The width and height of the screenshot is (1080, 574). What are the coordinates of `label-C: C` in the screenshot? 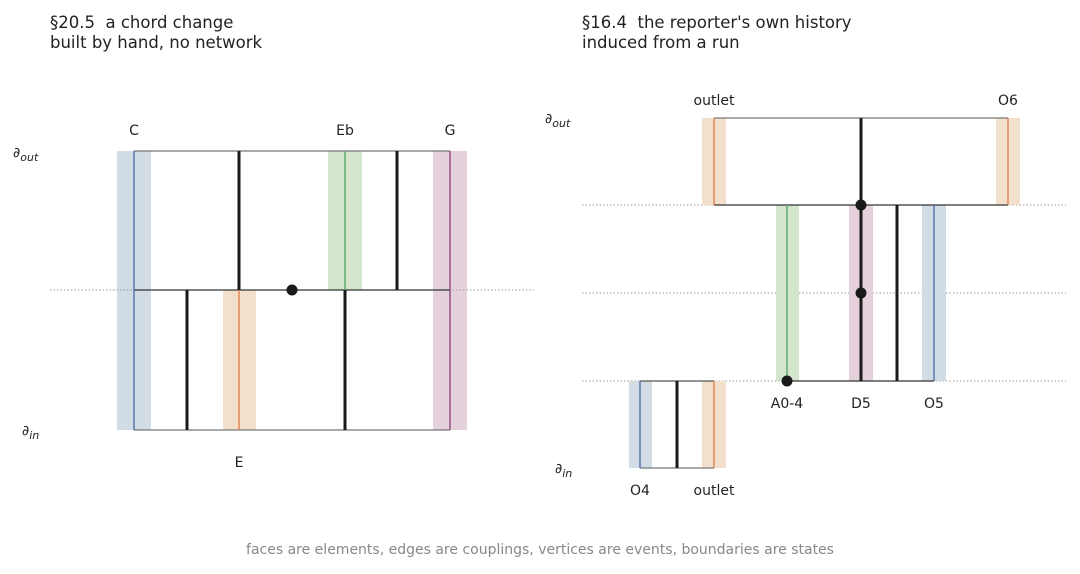 It's located at (134, 131).